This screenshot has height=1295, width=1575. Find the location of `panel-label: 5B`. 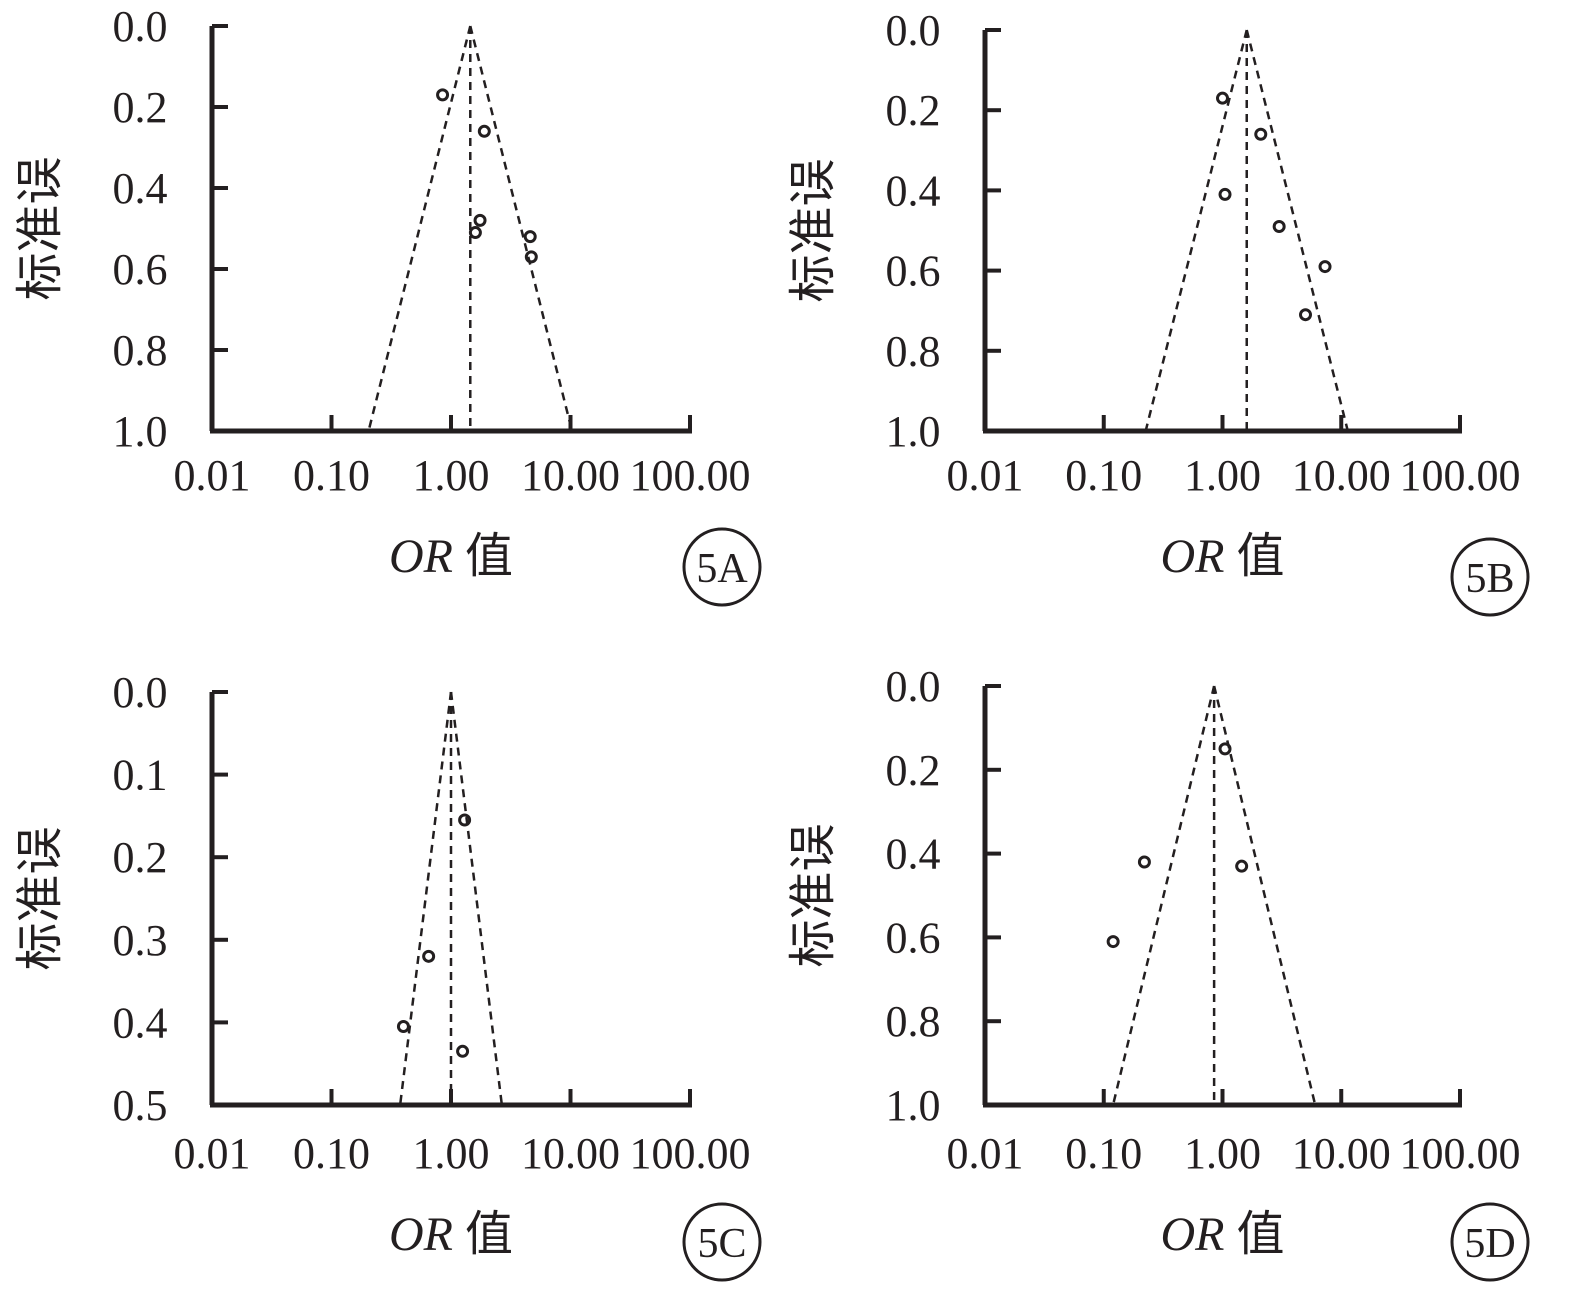

panel-label: 5B is located at coordinates (1489, 579).